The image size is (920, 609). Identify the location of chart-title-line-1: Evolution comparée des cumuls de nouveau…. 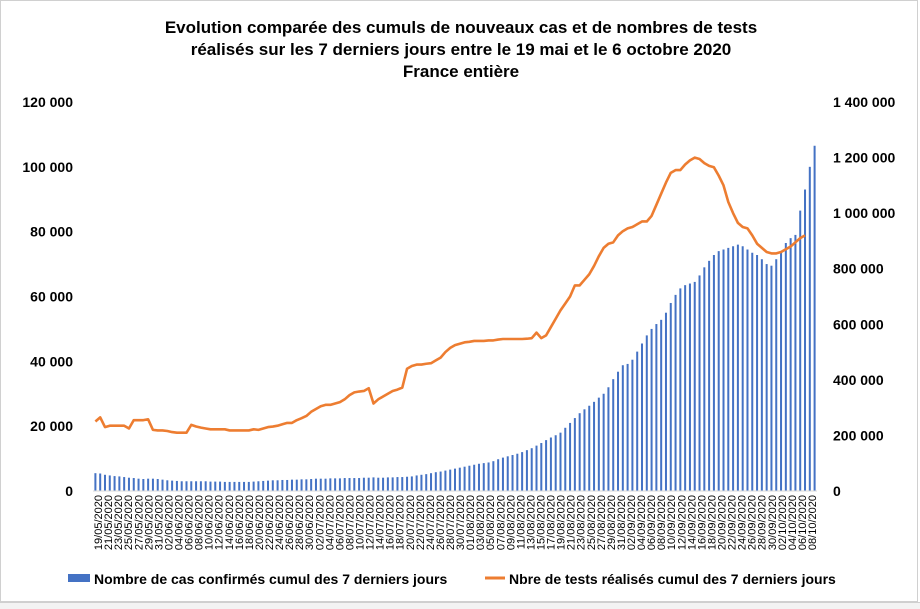
(461, 27).